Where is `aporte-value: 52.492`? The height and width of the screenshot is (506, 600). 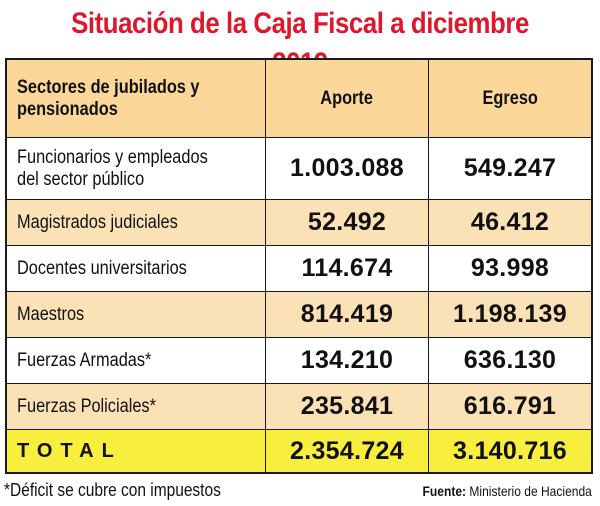 aporte-value: 52.492 is located at coordinates (347, 222).